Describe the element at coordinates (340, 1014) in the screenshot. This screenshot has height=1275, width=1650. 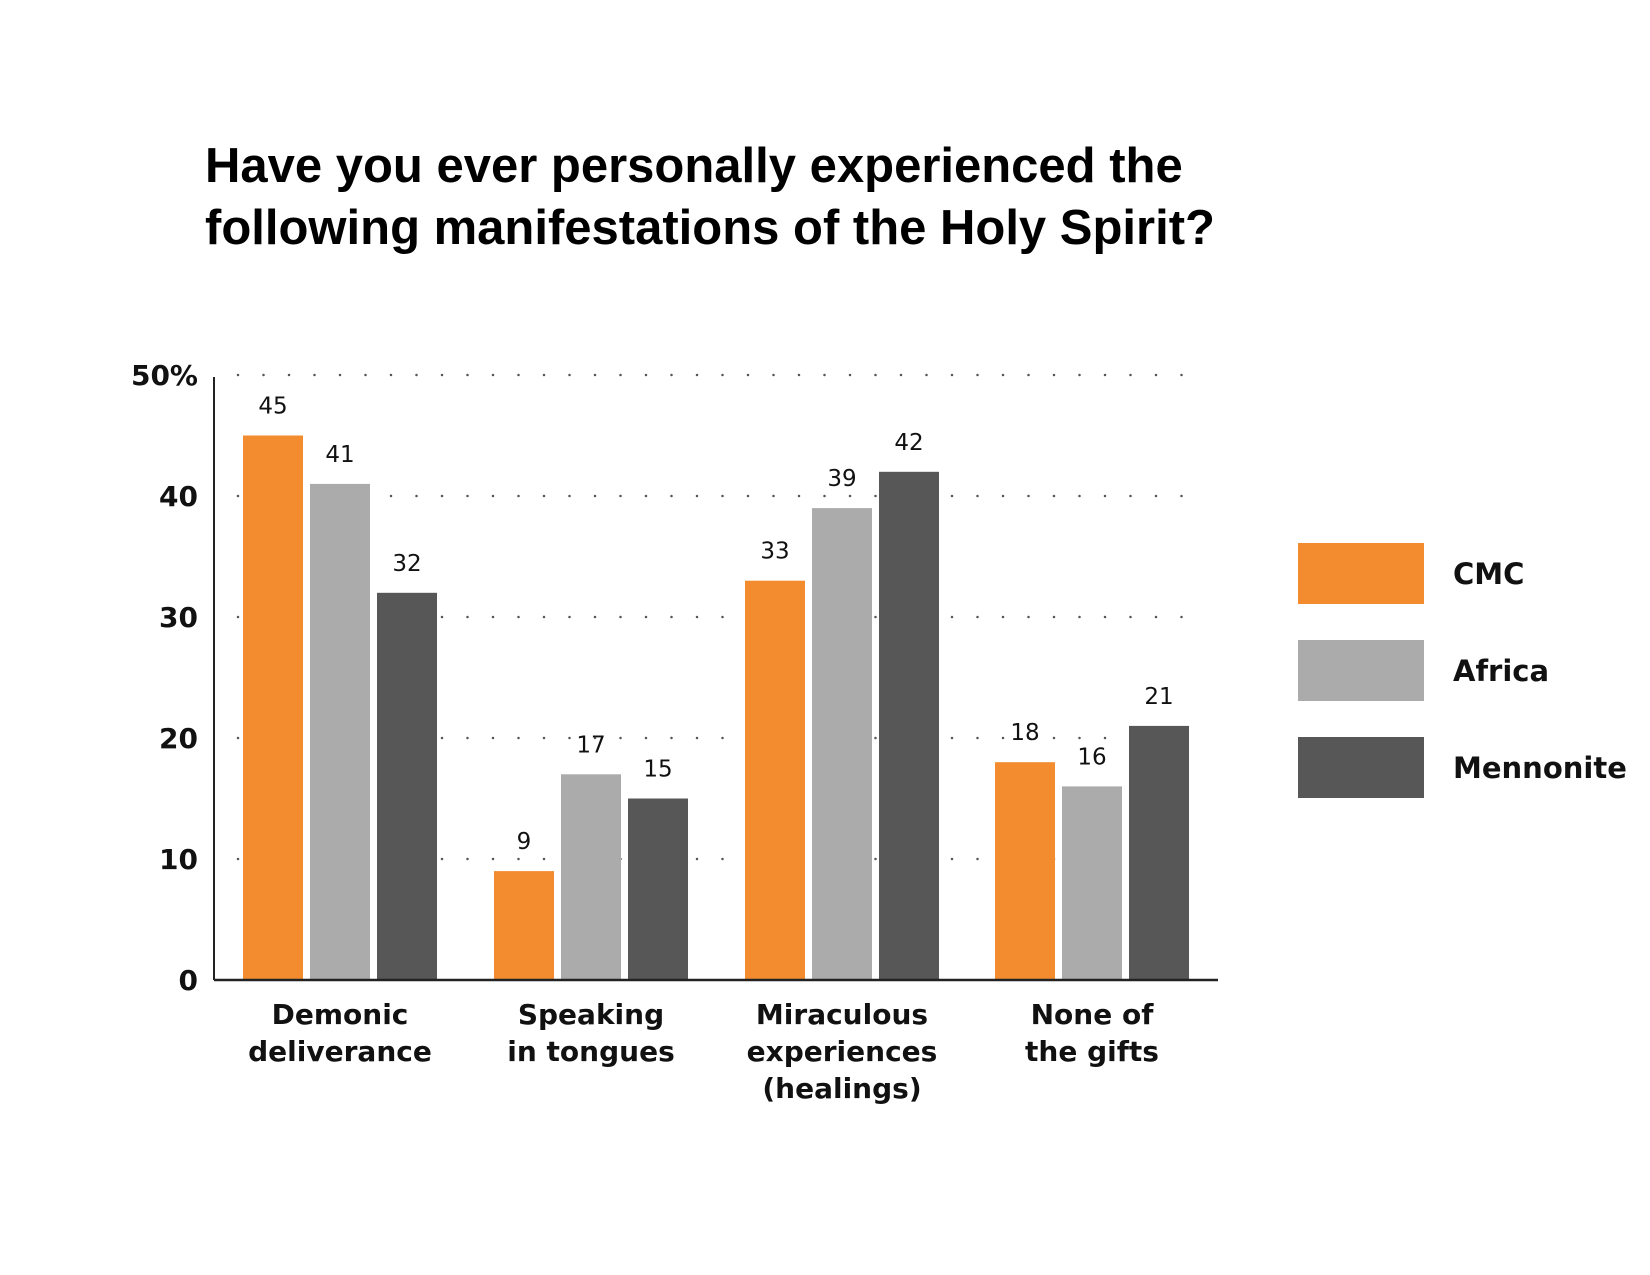
I see `category-label: Demonic` at that location.